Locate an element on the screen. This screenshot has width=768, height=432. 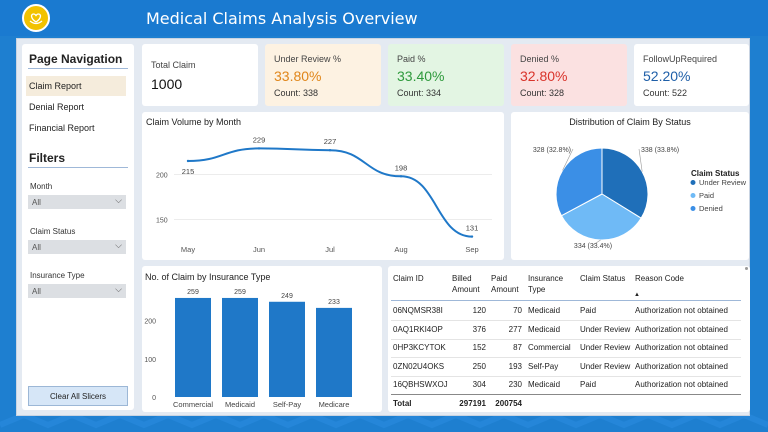
slice-label: 338 (33.8%) is located at coordinates (660, 150).